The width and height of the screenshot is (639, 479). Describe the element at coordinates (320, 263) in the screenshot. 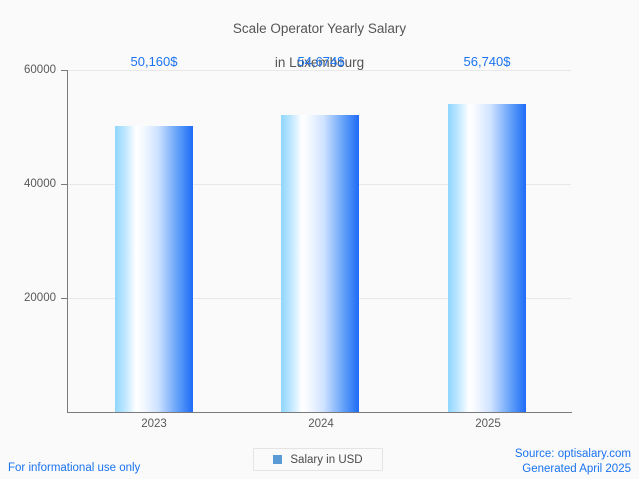

I see `bar-2024` at that location.